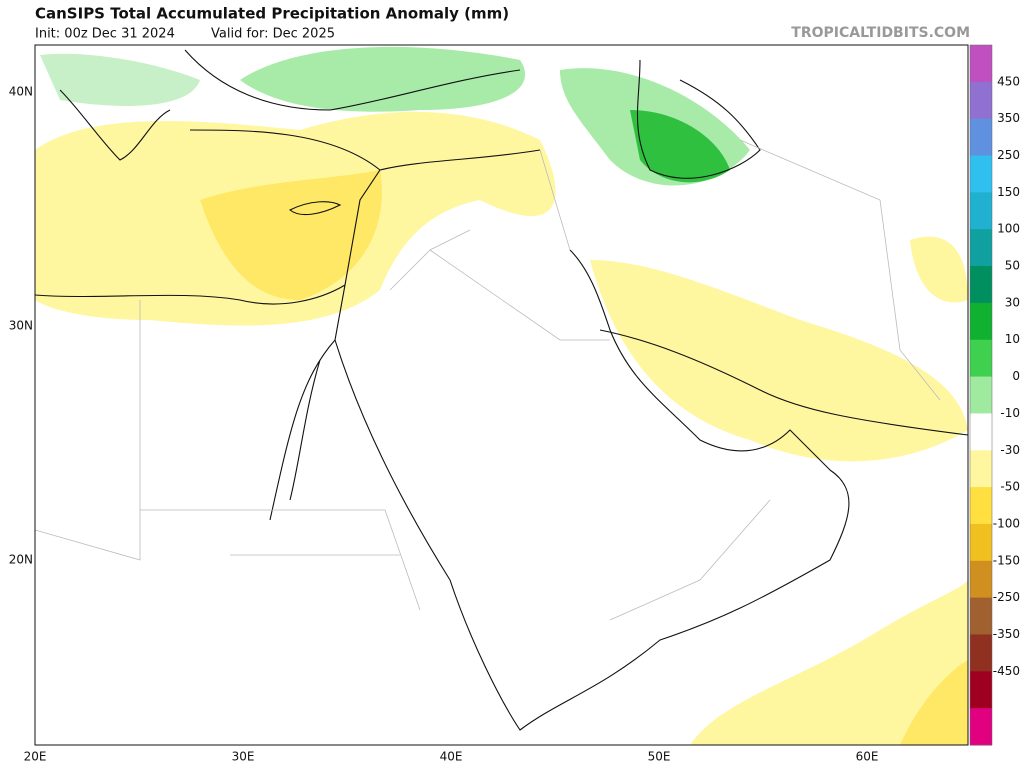 The height and width of the screenshot is (770, 1024). I want to click on watermark: TROPICALTIDBITS.COM, so click(880, 33).